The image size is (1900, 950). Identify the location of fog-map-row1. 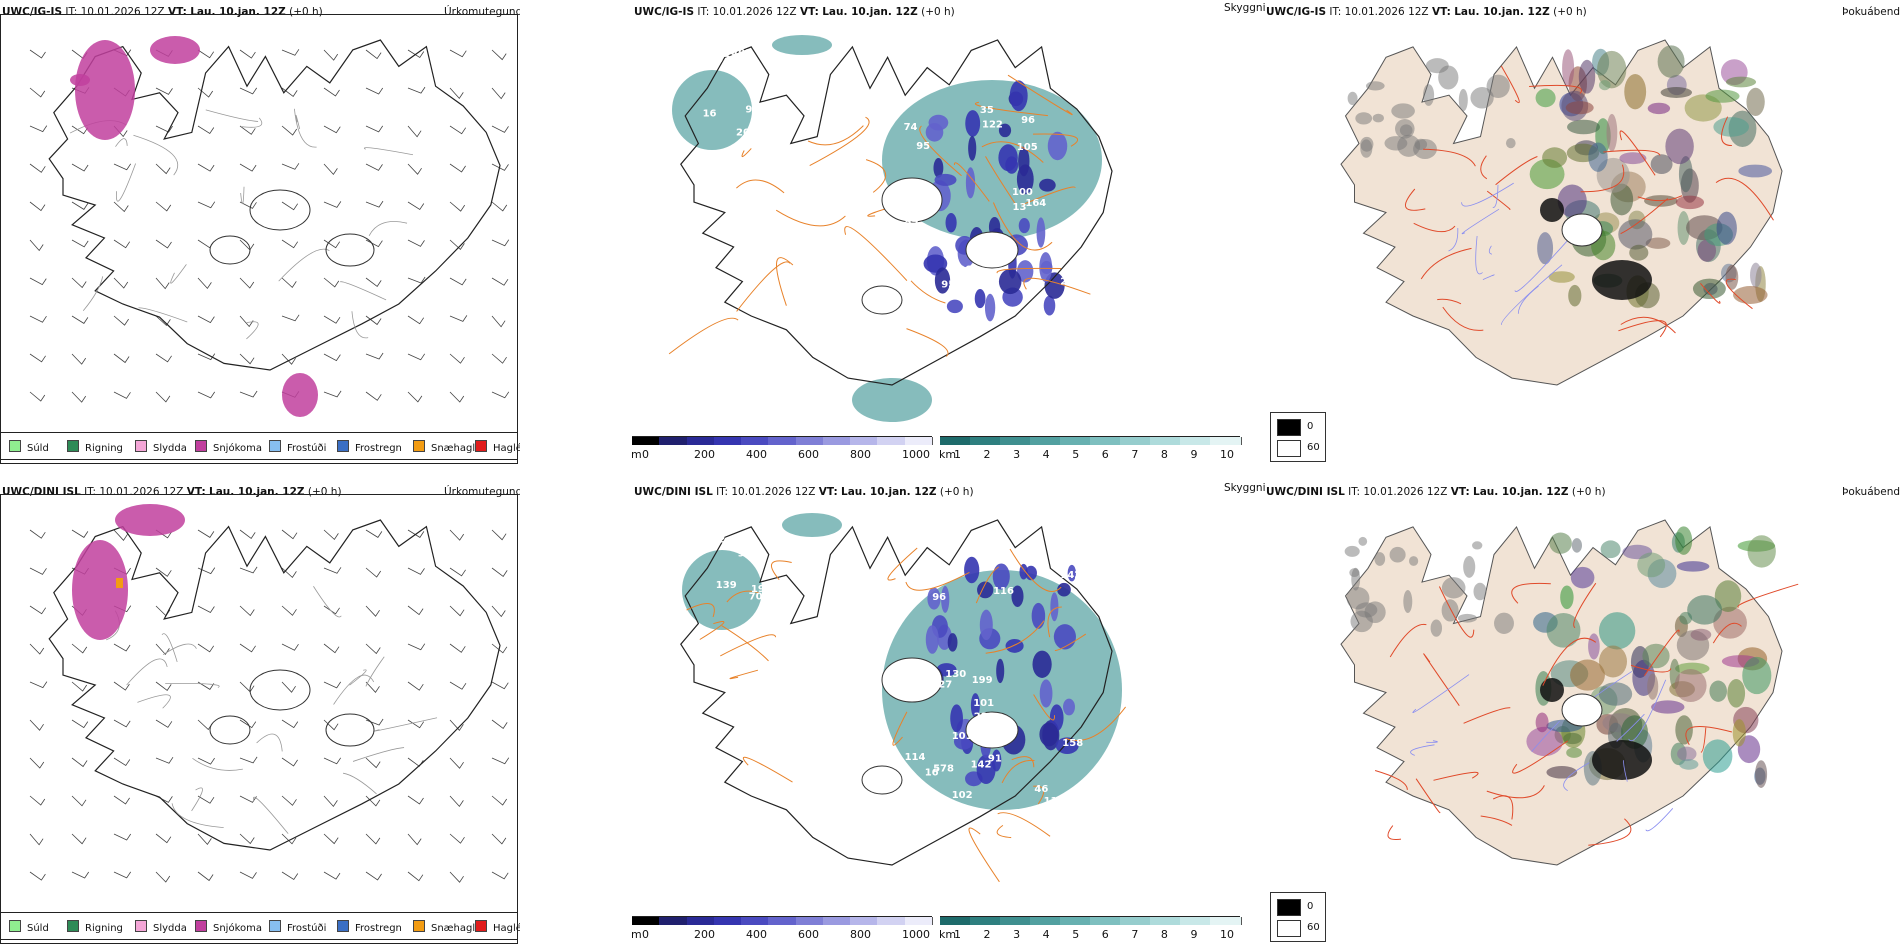
(1561, 212).